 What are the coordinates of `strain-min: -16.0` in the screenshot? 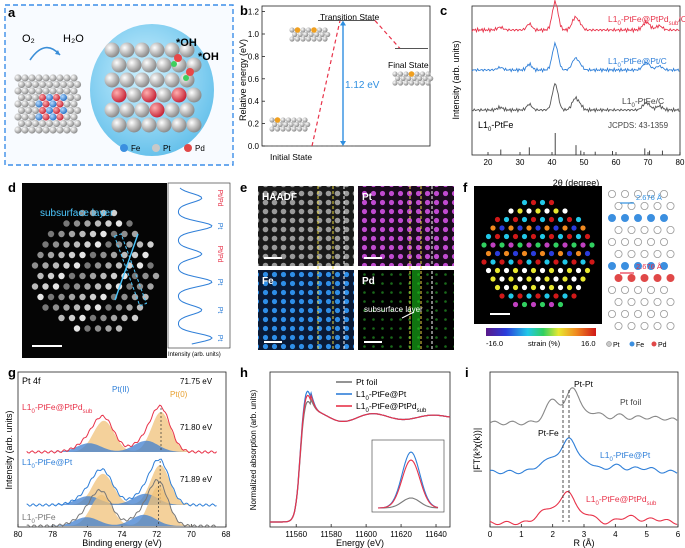 It's located at (494, 343).